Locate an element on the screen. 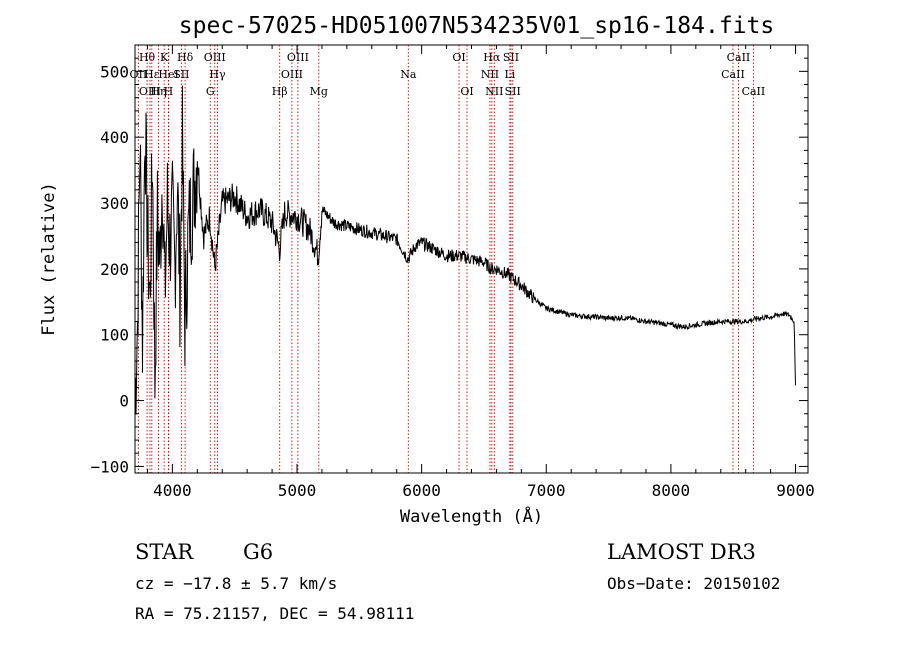 This screenshot has width=900, height=649. x-tick-label: 8000 is located at coordinates (671, 490).